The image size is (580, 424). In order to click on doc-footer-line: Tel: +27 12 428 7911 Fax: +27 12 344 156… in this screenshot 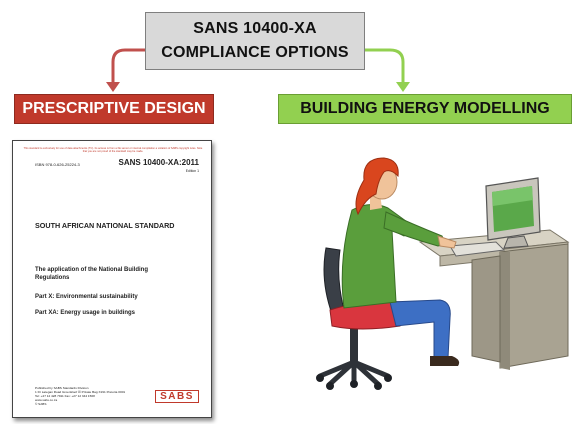, I will do `click(65, 396)`.